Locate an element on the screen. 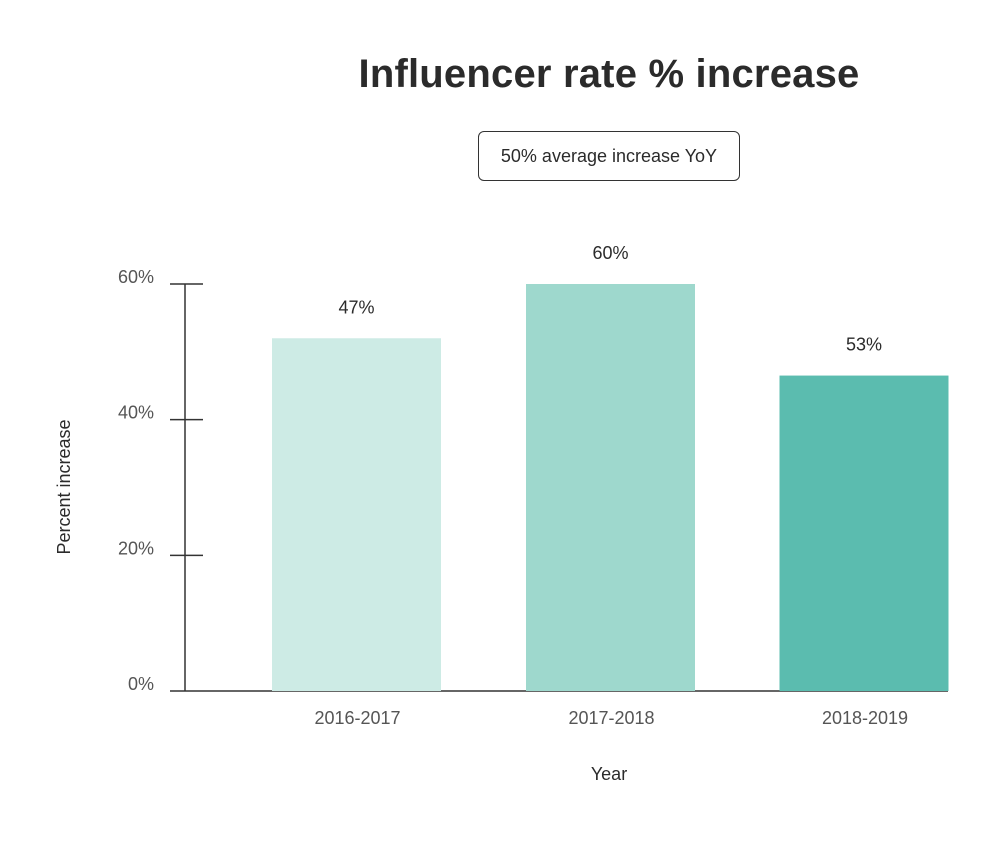 The width and height of the screenshot is (1000, 846). y-tick-label: 20% is located at coordinates (136, 548).